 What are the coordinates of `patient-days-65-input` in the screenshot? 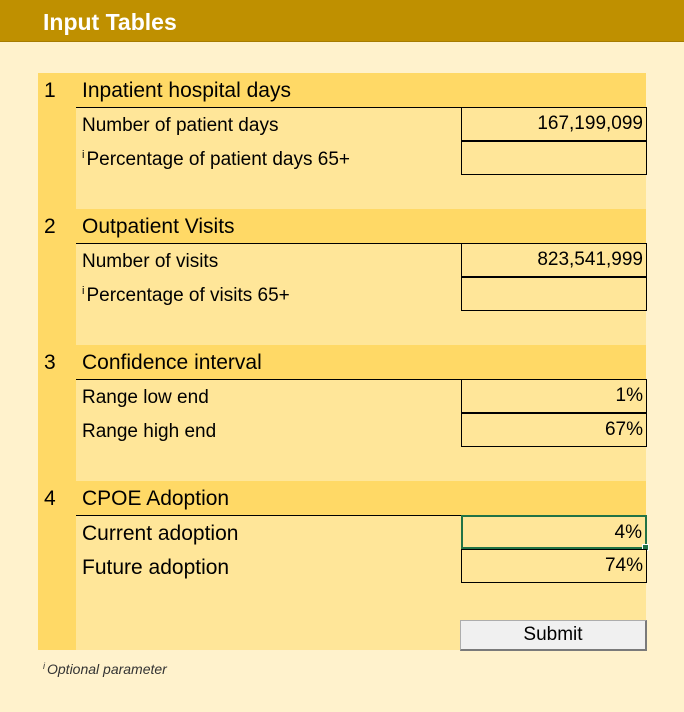 It's located at (554, 158).